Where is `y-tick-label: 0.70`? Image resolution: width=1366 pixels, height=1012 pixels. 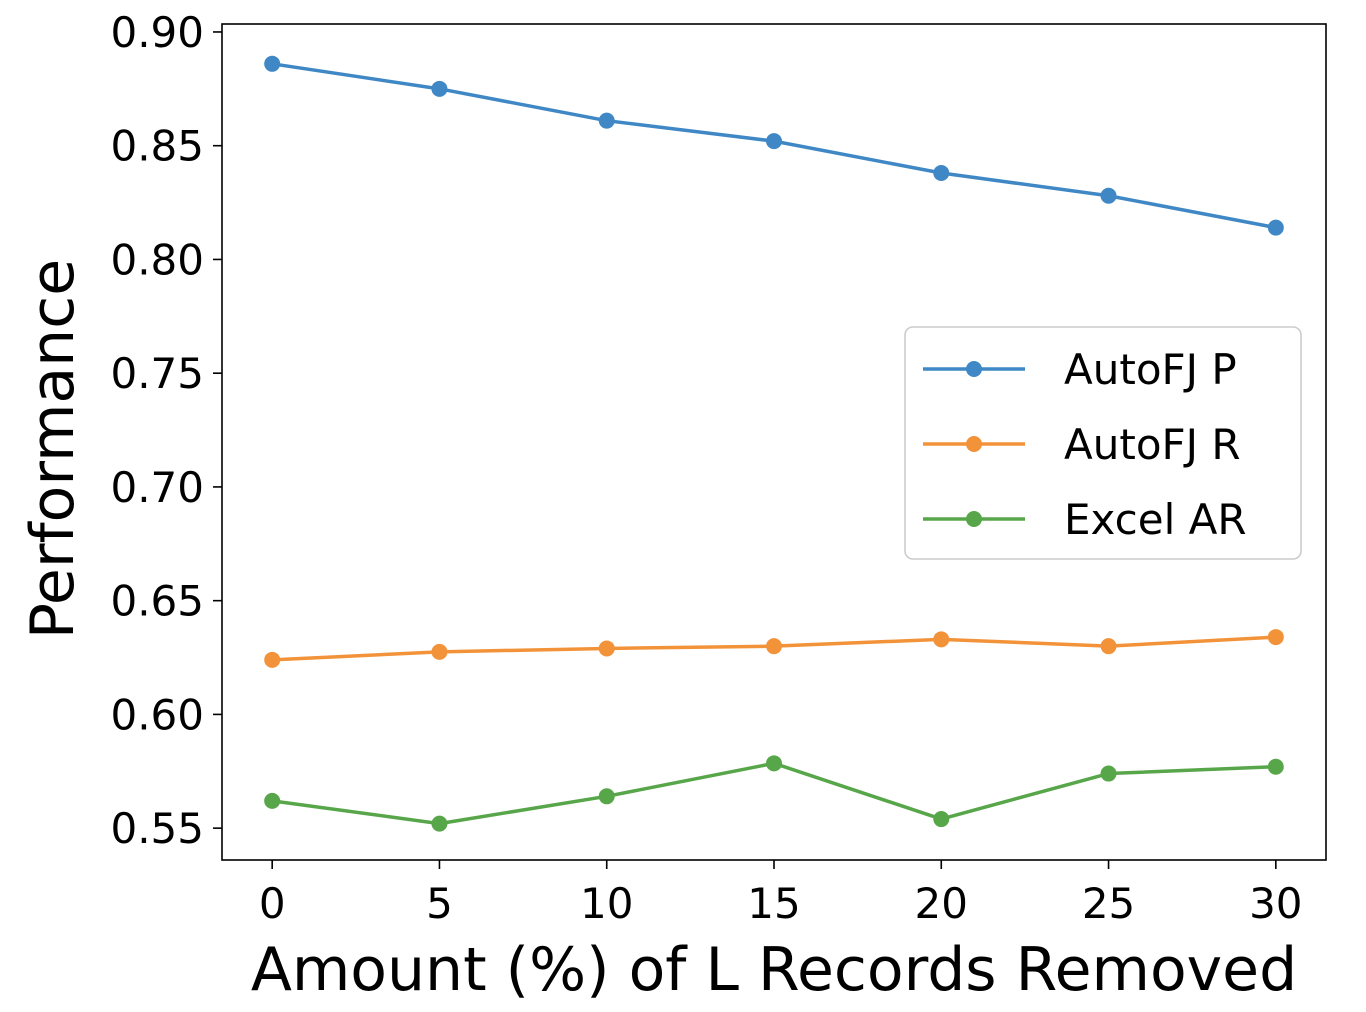
y-tick-label: 0.70 is located at coordinates (157, 487).